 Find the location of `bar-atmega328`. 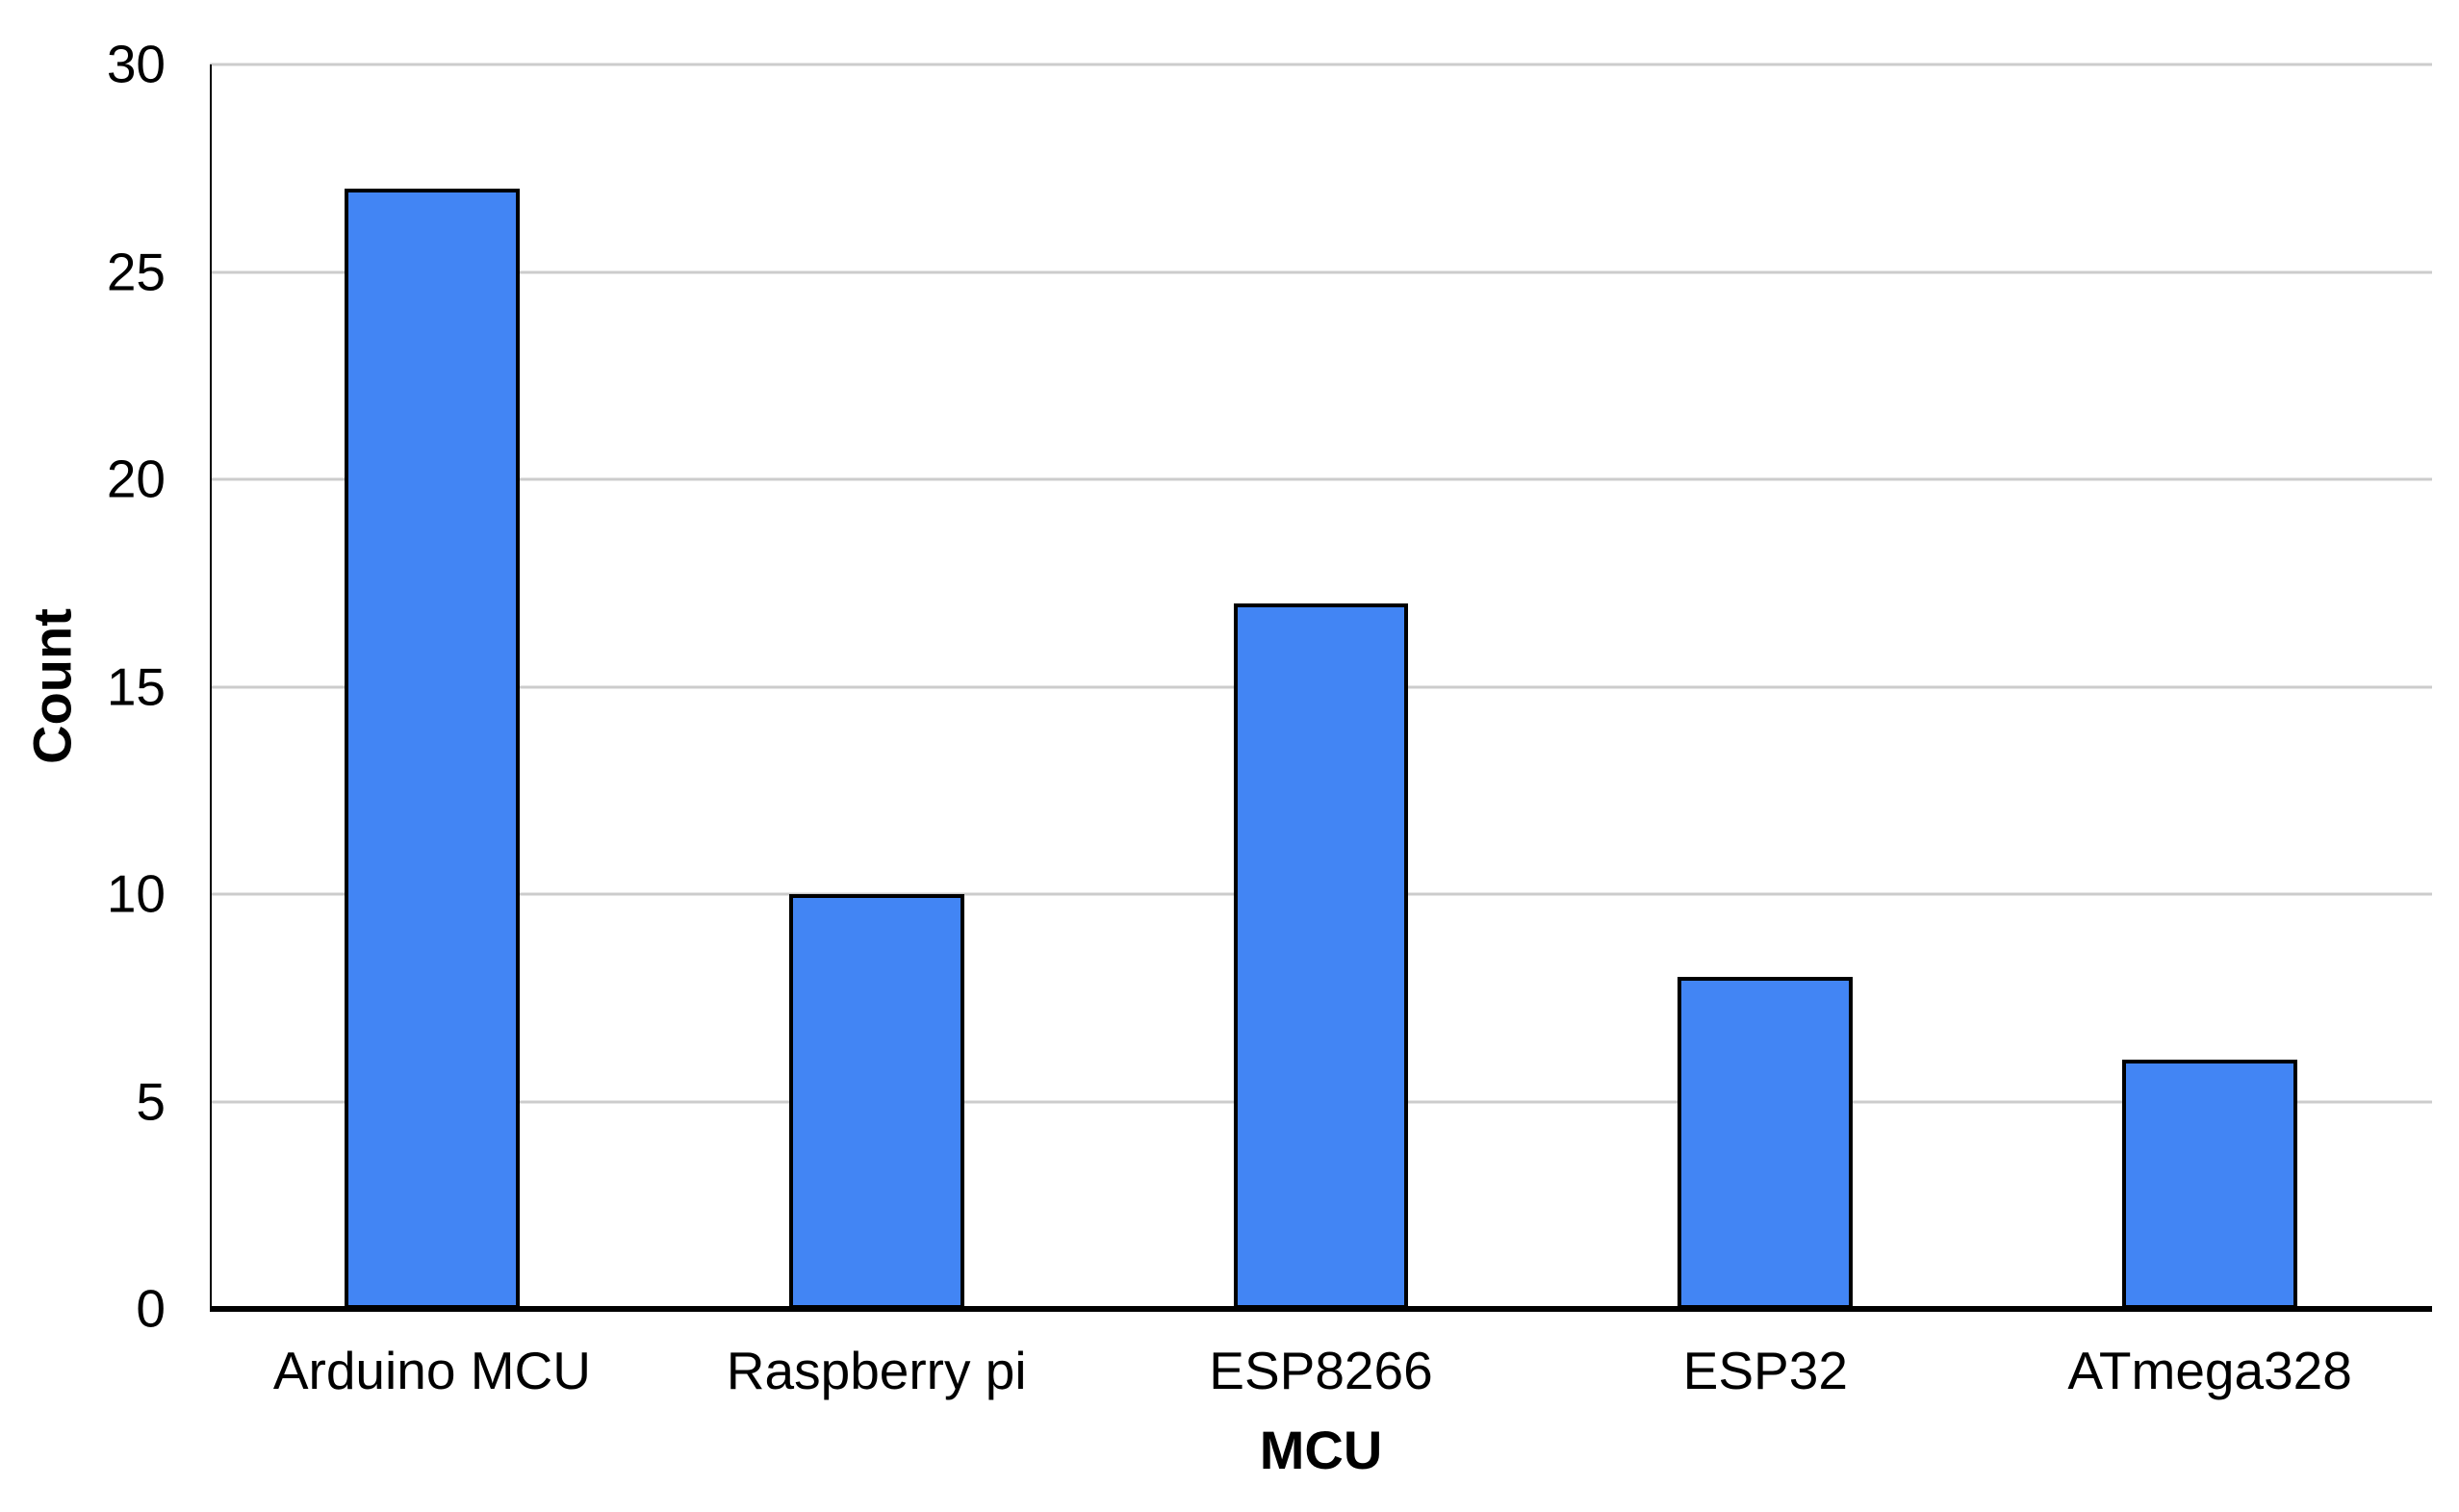

bar-atmega328 is located at coordinates (2210, 1184).